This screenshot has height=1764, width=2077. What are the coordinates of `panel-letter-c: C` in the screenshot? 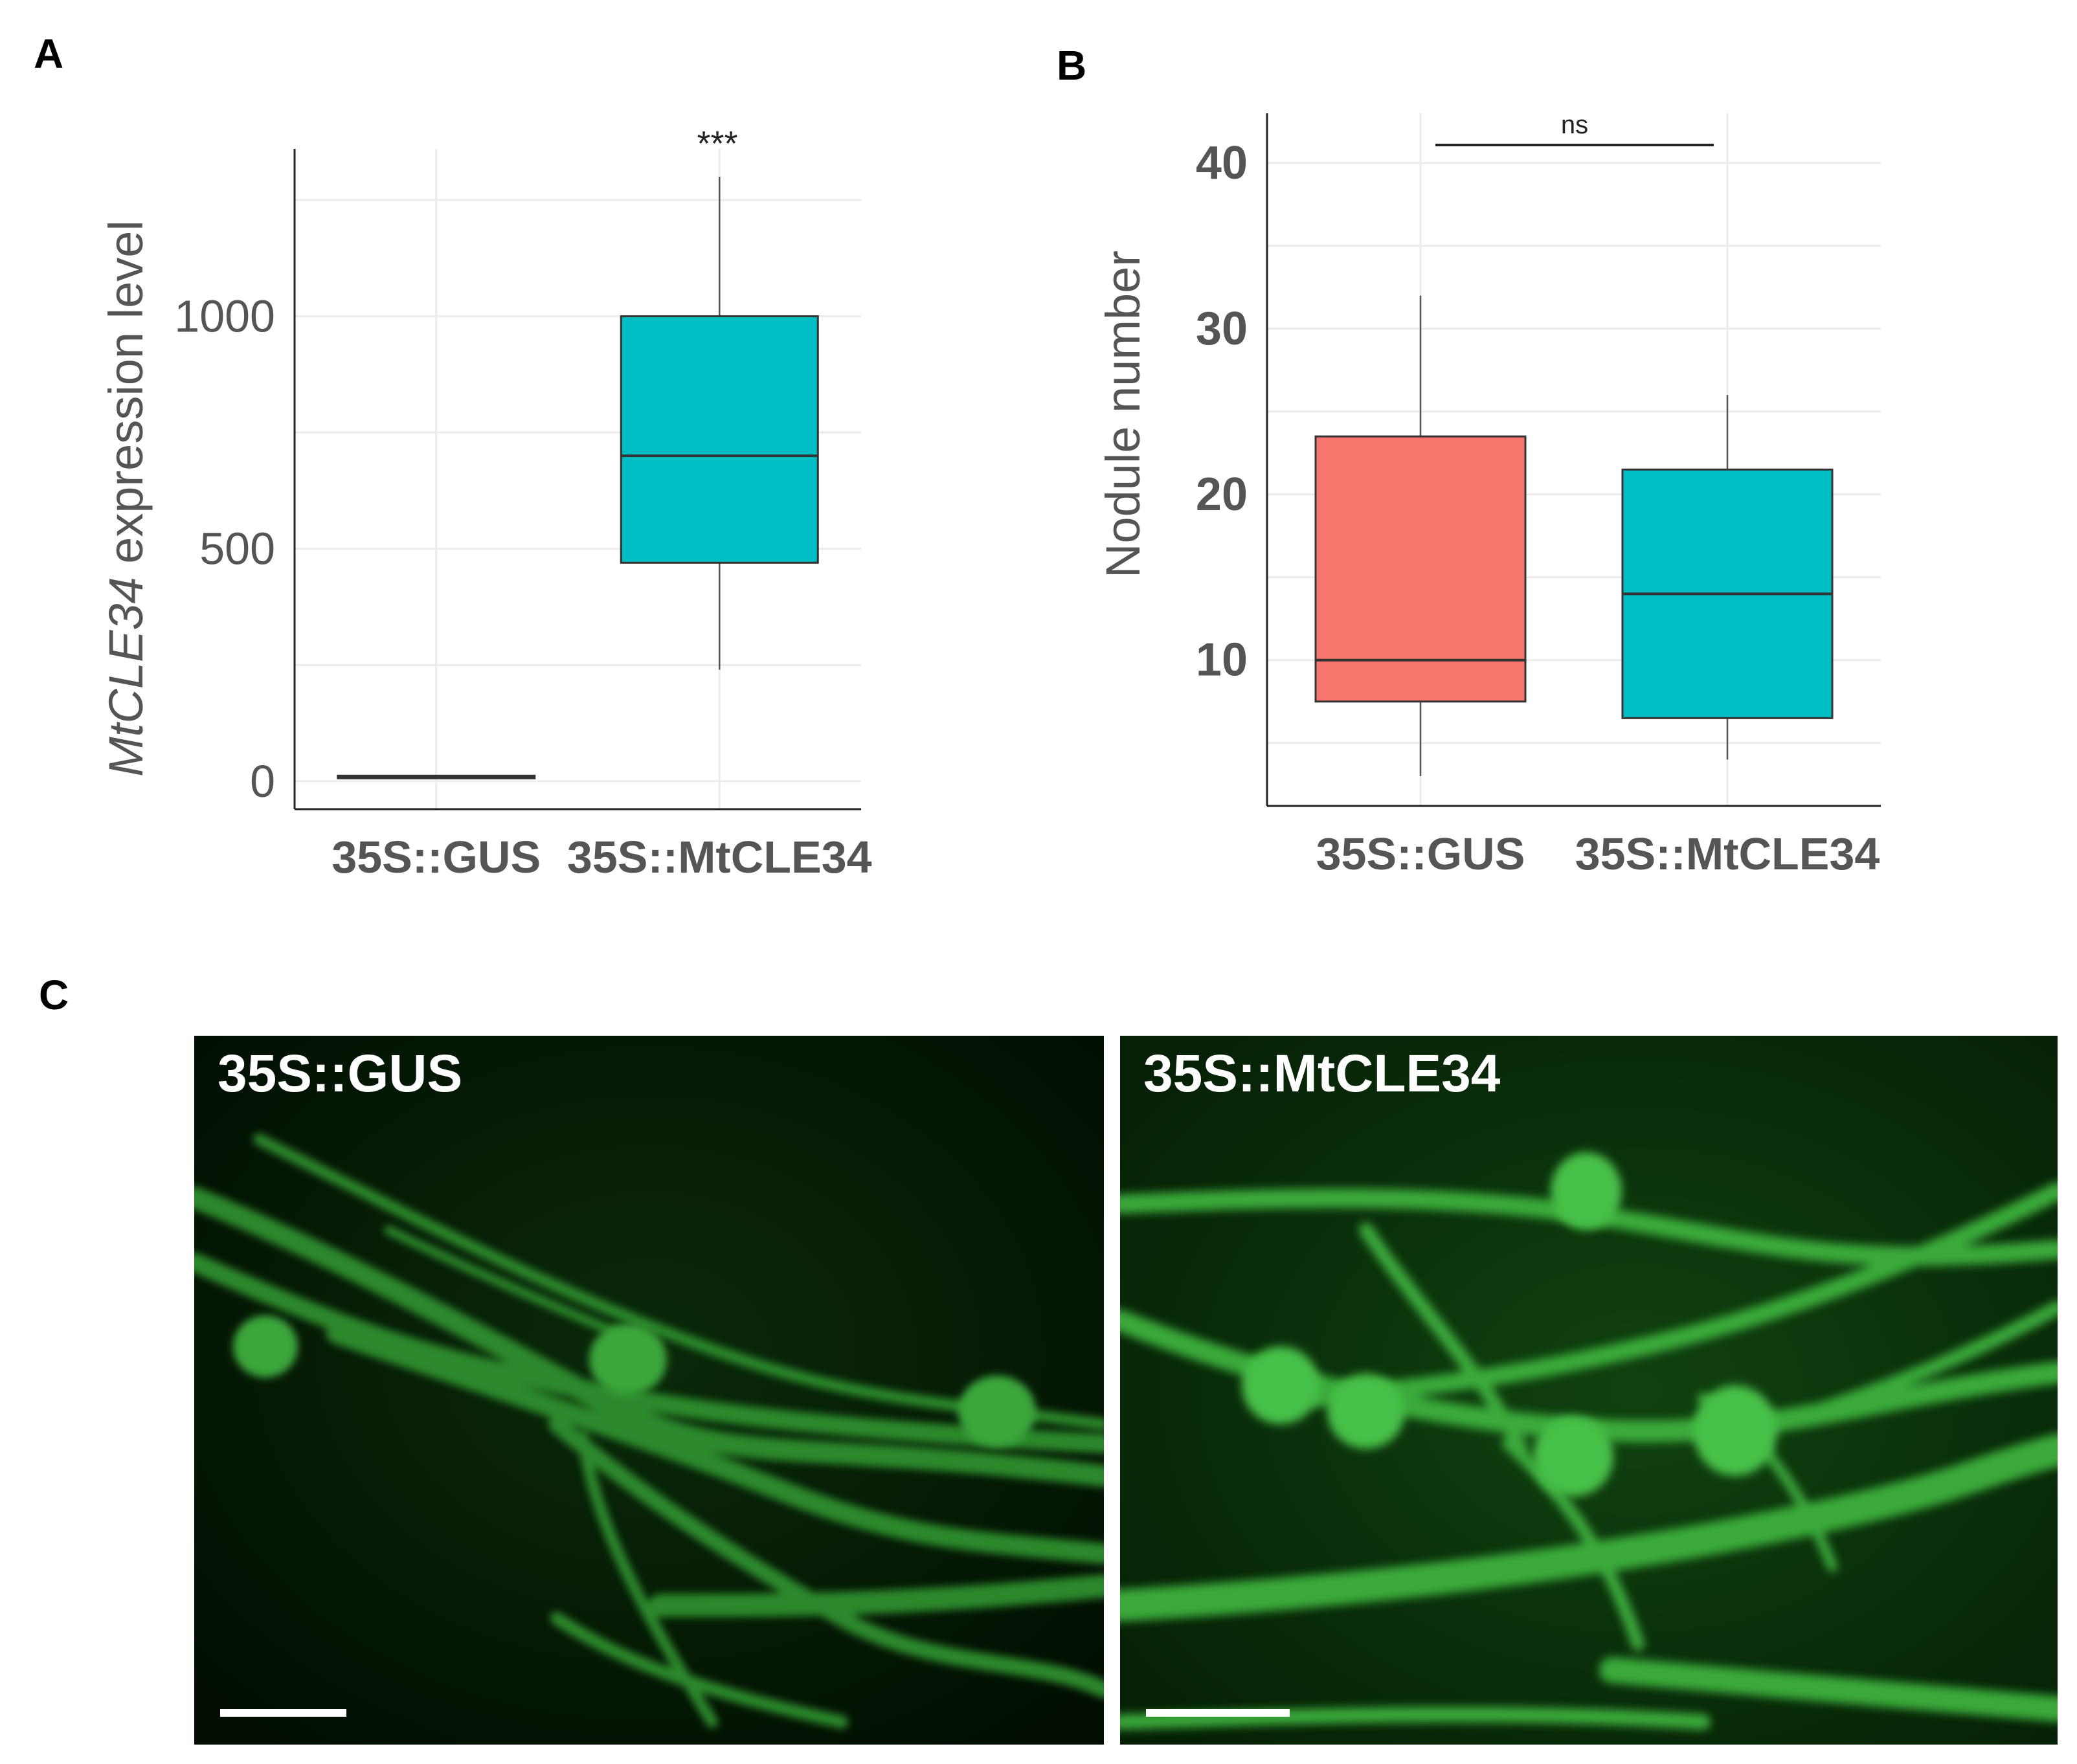 It's located at (54, 995).